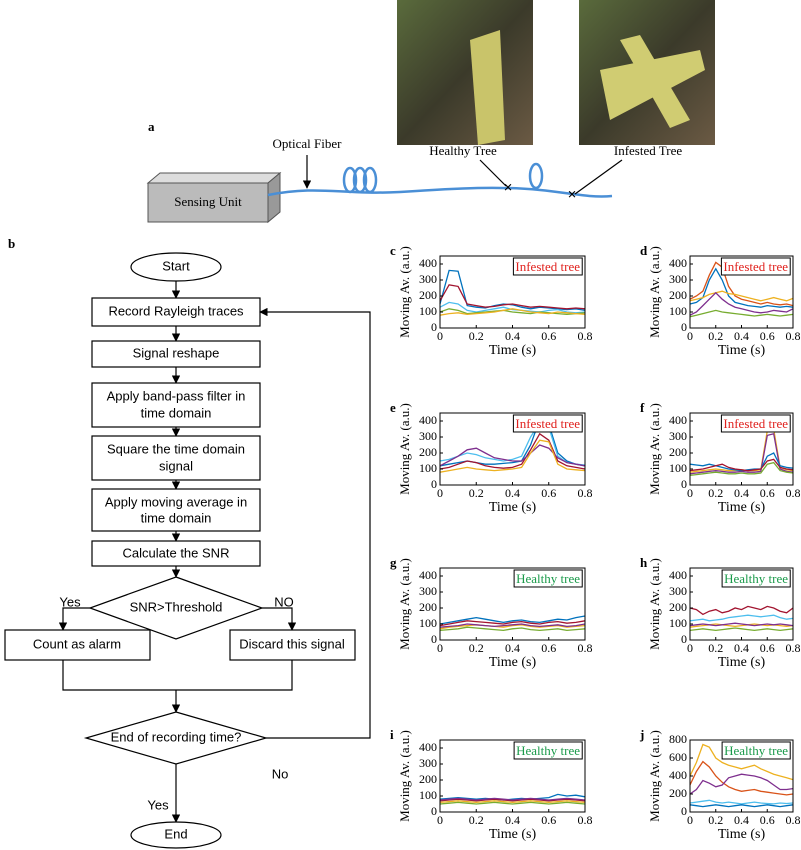 Image resolution: width=801 pixels, height=850 pixels. I want to click on node-text: Square the time domain, so click(176, 448).